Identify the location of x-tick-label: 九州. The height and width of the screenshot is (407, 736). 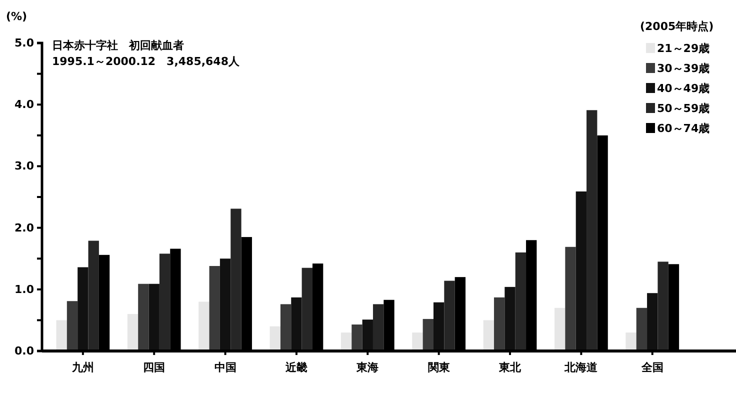
(82, 367).